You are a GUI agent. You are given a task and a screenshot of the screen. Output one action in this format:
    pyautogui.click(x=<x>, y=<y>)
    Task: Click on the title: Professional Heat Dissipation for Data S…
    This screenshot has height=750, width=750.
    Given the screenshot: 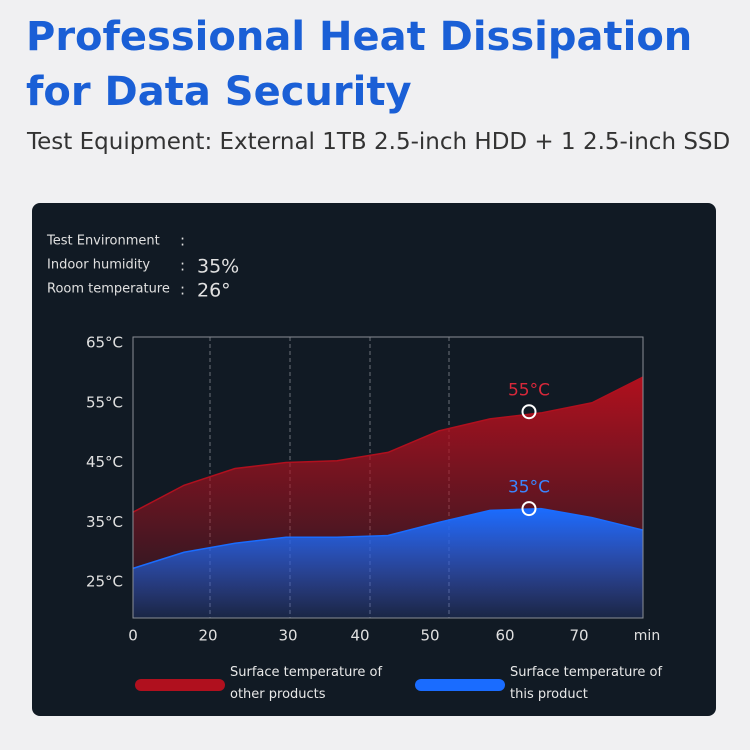 What is the action you would take?
    pyautogui.click(x=359, y=64)
    